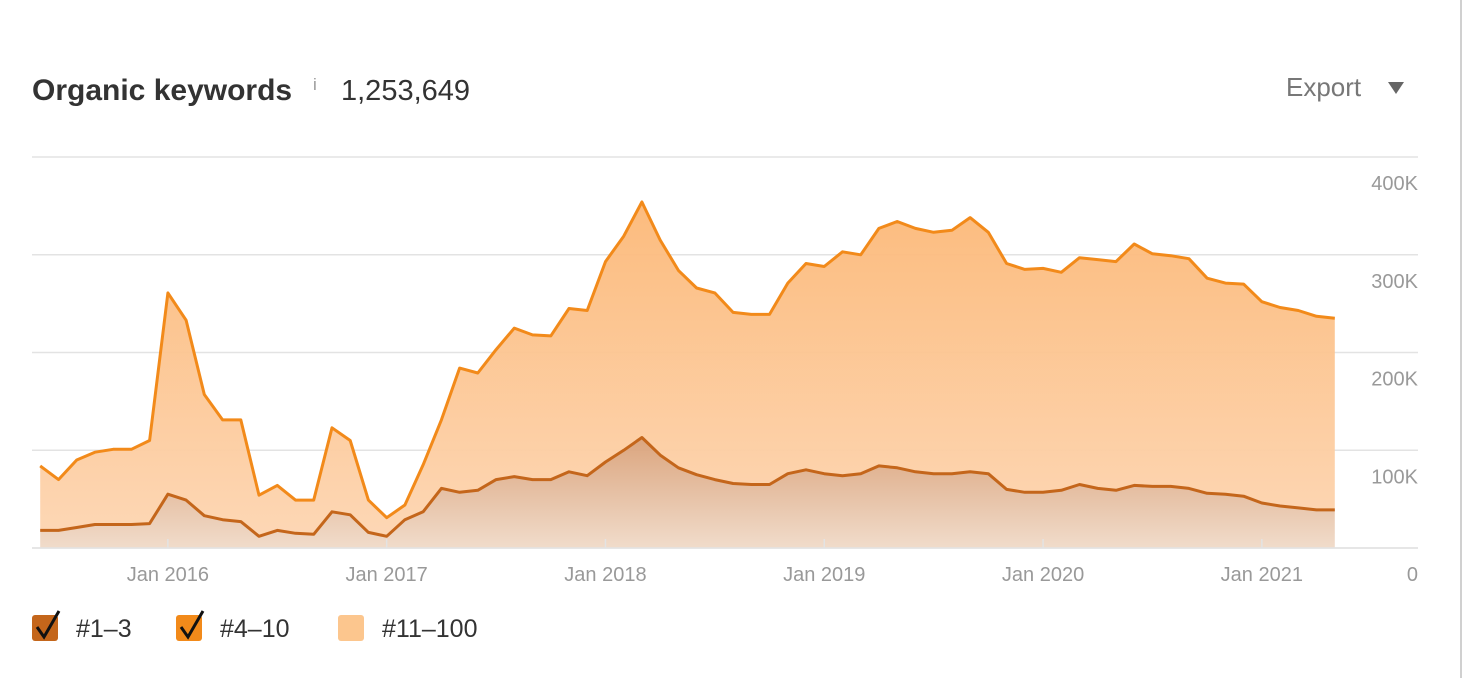  Describe the element at coordinates (1324, 87) in the screenshot. I see `export-label: Export` at that location.